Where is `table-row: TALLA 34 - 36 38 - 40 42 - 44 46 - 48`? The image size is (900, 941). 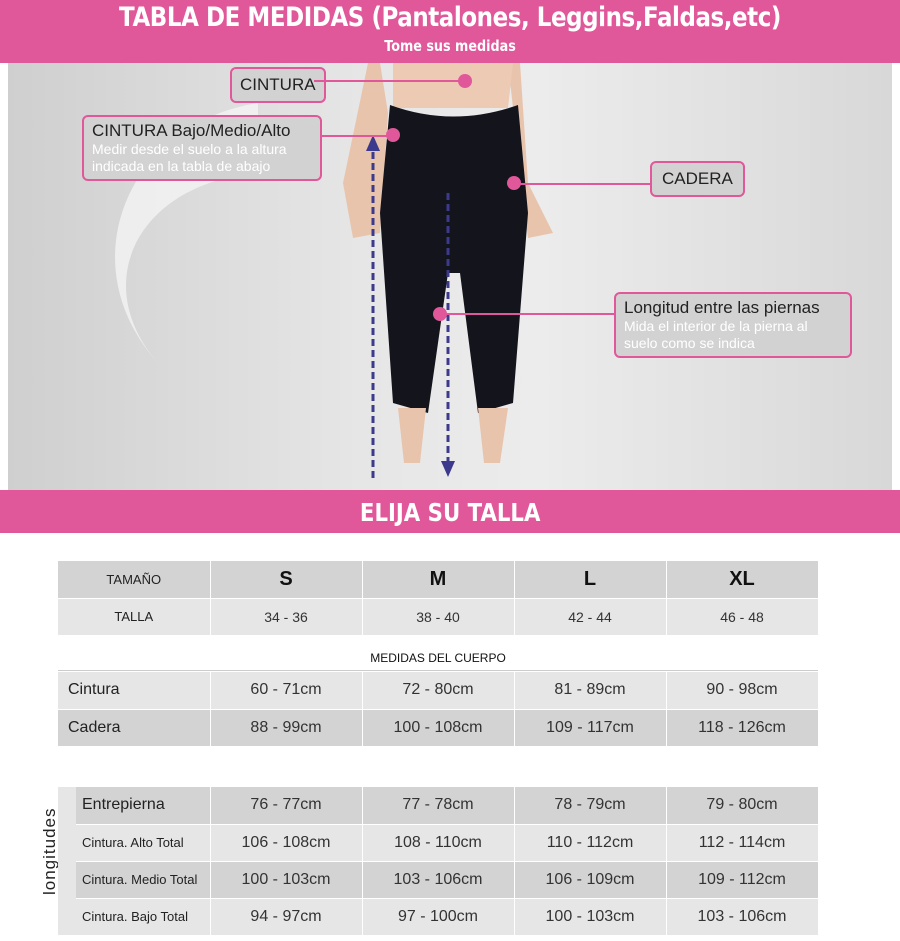 table-row: TALLA 34 - 36 38 - 40 42 - 44 46 - 48 is located at coordinates (438, 617).